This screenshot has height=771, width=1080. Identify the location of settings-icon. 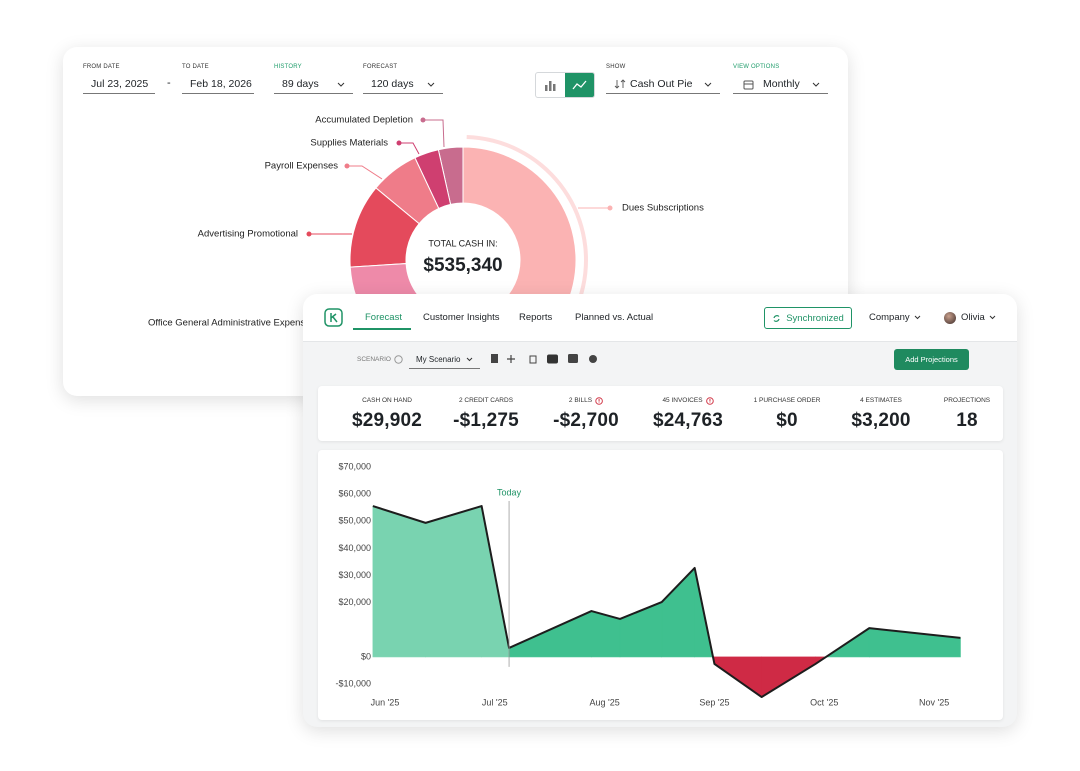
(593, 359).